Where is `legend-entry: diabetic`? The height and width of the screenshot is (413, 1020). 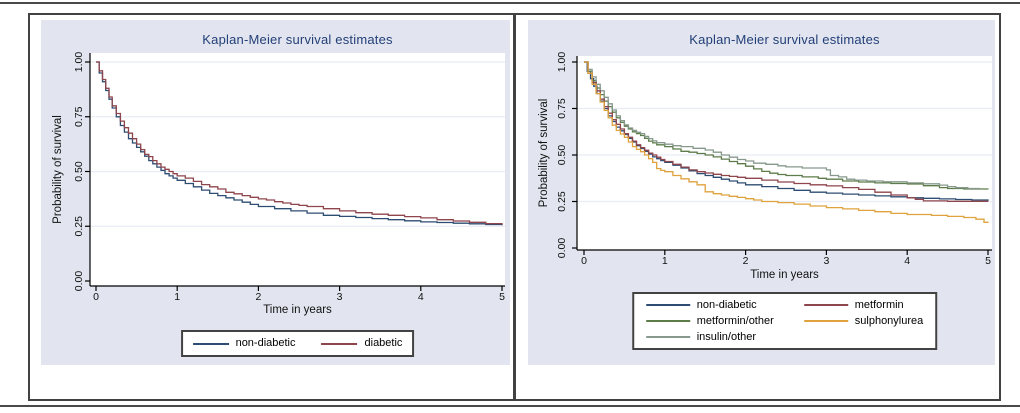
legend-entry: diabetic is located at coordinates (362, 343).